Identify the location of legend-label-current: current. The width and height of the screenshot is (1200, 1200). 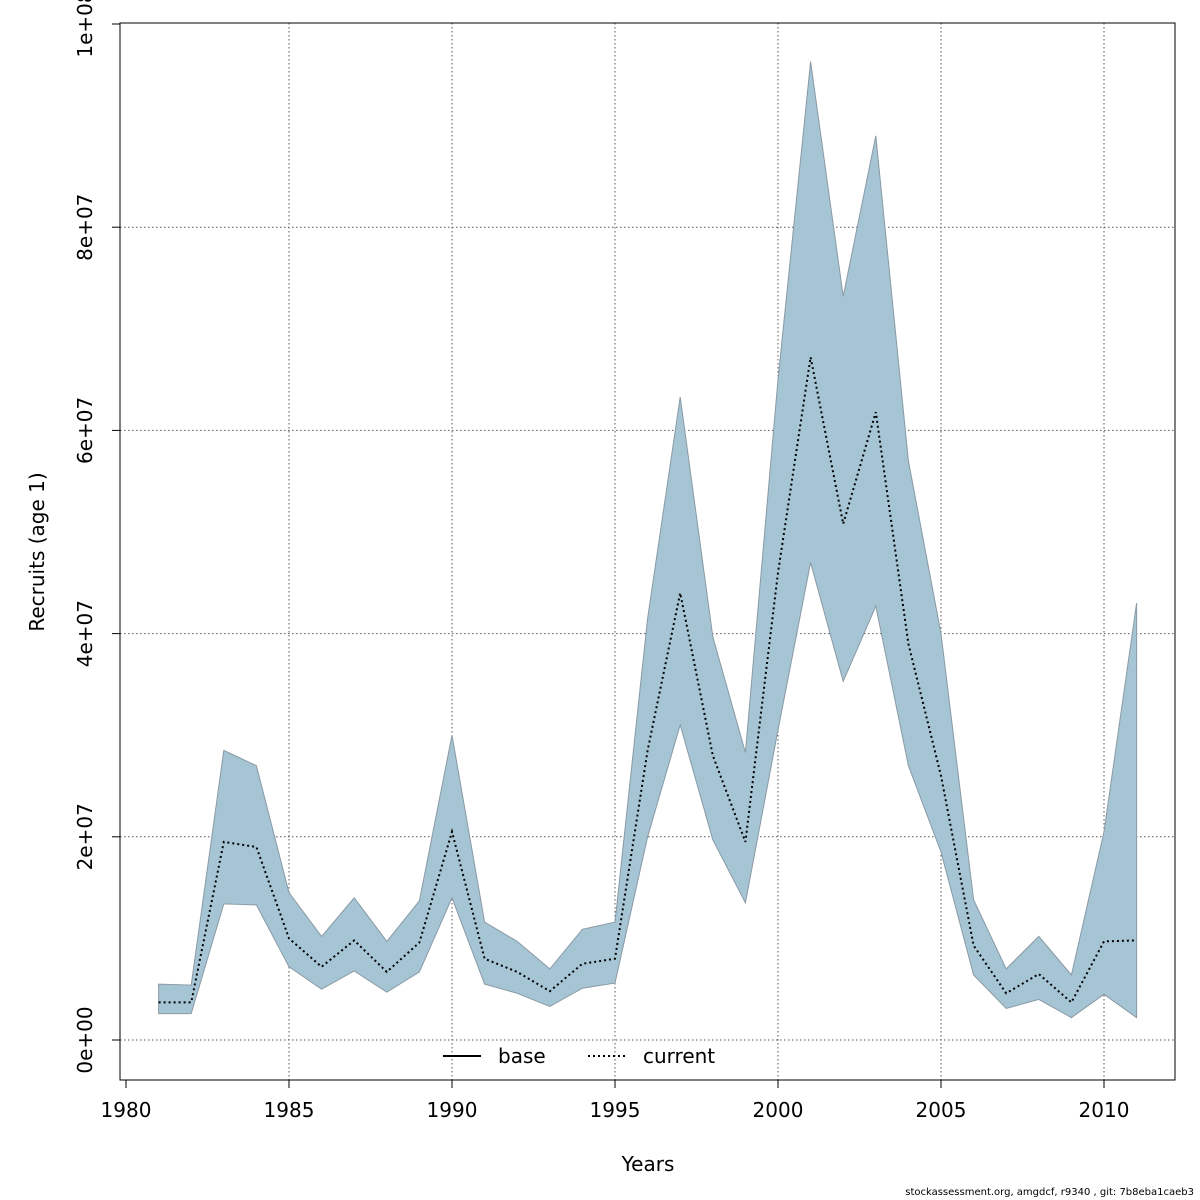
(679, 1056).